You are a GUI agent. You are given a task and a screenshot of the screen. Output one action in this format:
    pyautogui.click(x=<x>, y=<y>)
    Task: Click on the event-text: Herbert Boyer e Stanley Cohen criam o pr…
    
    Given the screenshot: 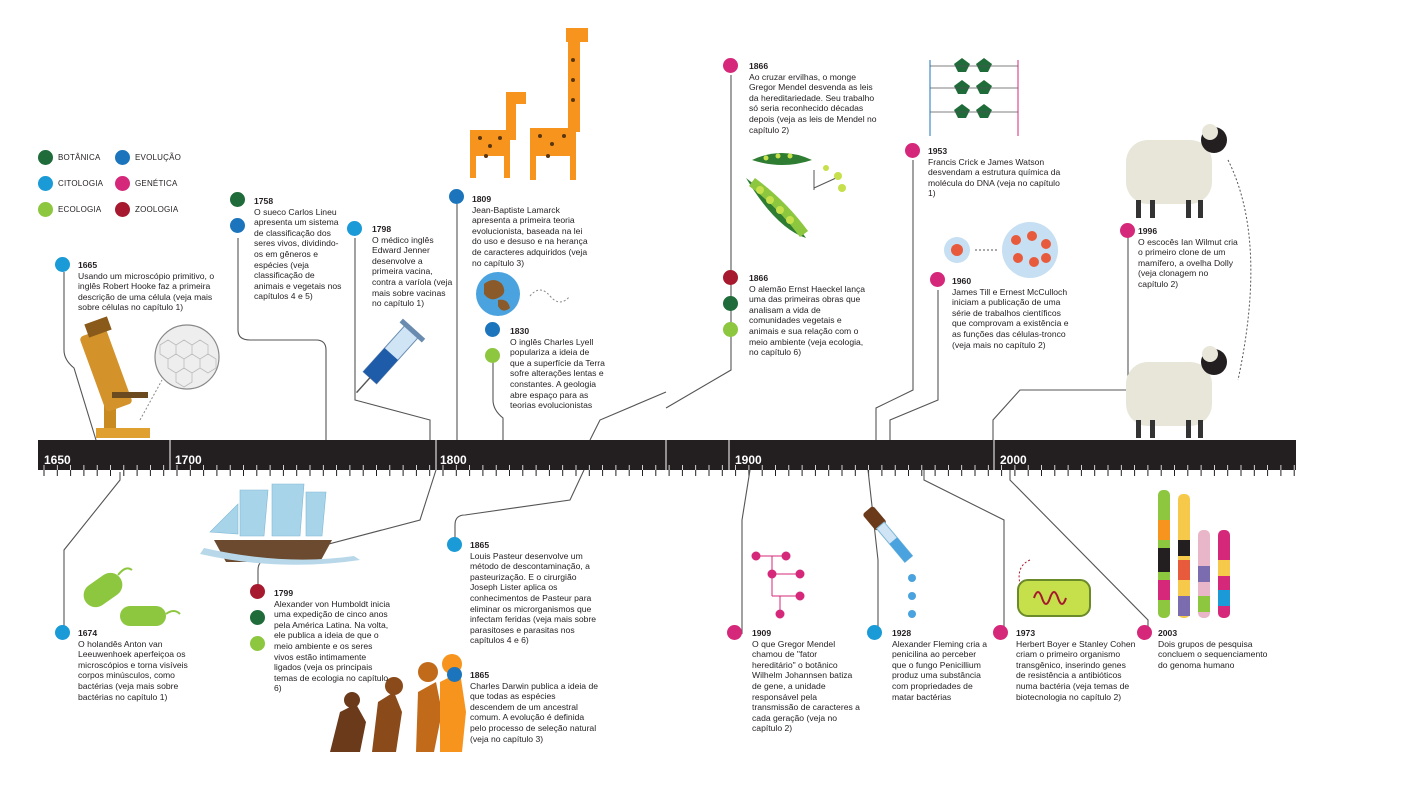 What is the action you would take?
    pyautogui.click(x=1076, y=670)
    